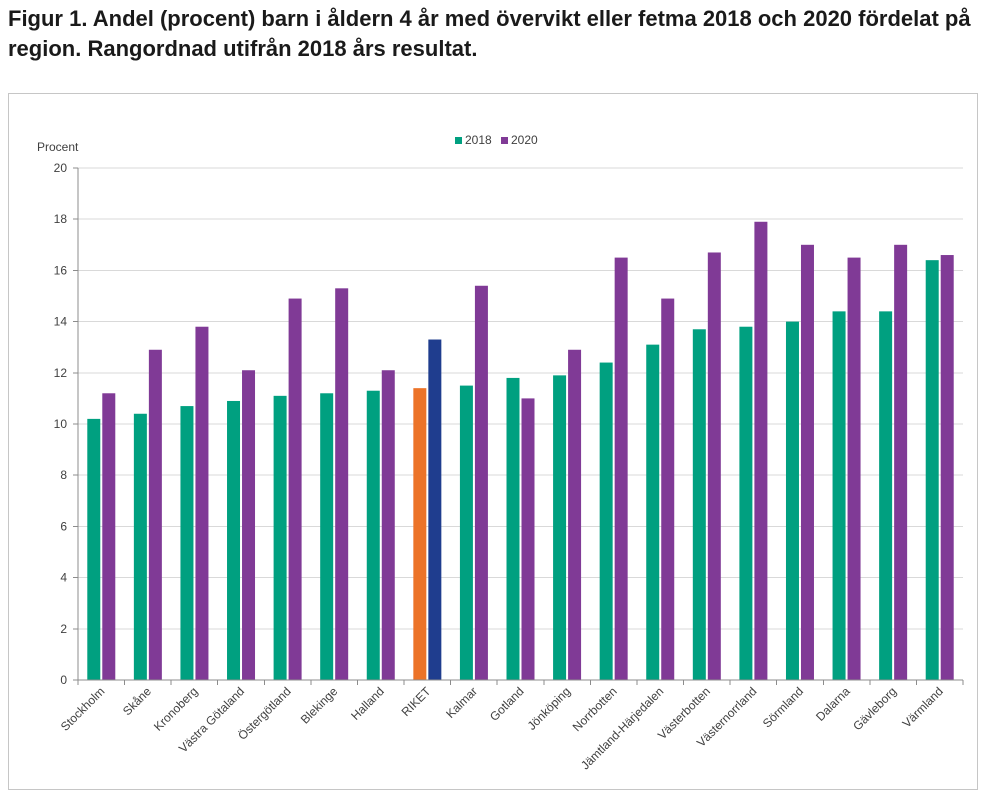  What do you see at coordinates (746, 503) in the screenshot?
I see `bar-2018-vasternorrland` at bounding box center [746, 503].